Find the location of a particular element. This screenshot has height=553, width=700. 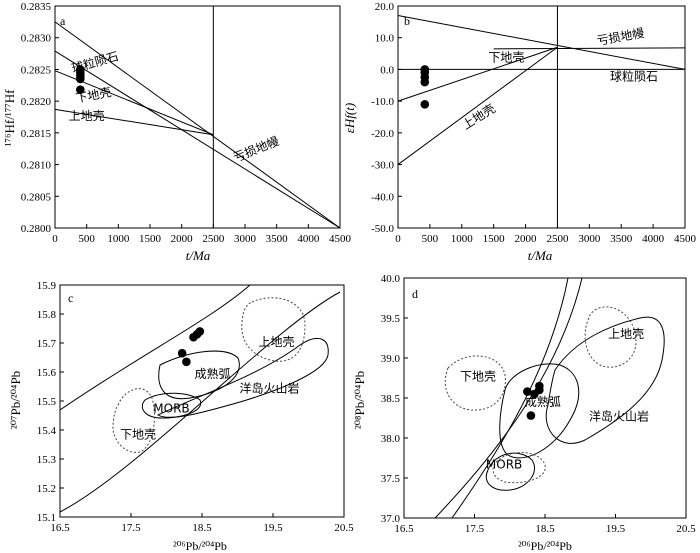

panel-d-lower-crust-field is located at coordinates (475, 383).